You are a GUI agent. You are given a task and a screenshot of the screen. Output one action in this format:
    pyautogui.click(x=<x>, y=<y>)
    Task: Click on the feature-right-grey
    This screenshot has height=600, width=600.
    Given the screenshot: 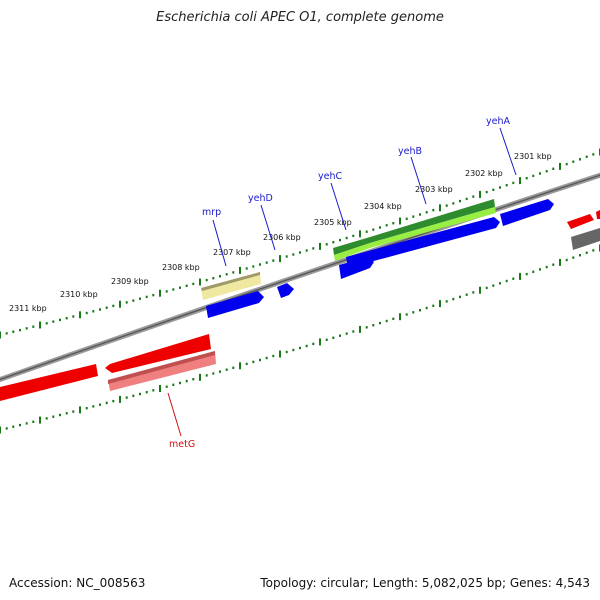 What is the action you would take?
    pyautogui.click(x=585, y=239)
    